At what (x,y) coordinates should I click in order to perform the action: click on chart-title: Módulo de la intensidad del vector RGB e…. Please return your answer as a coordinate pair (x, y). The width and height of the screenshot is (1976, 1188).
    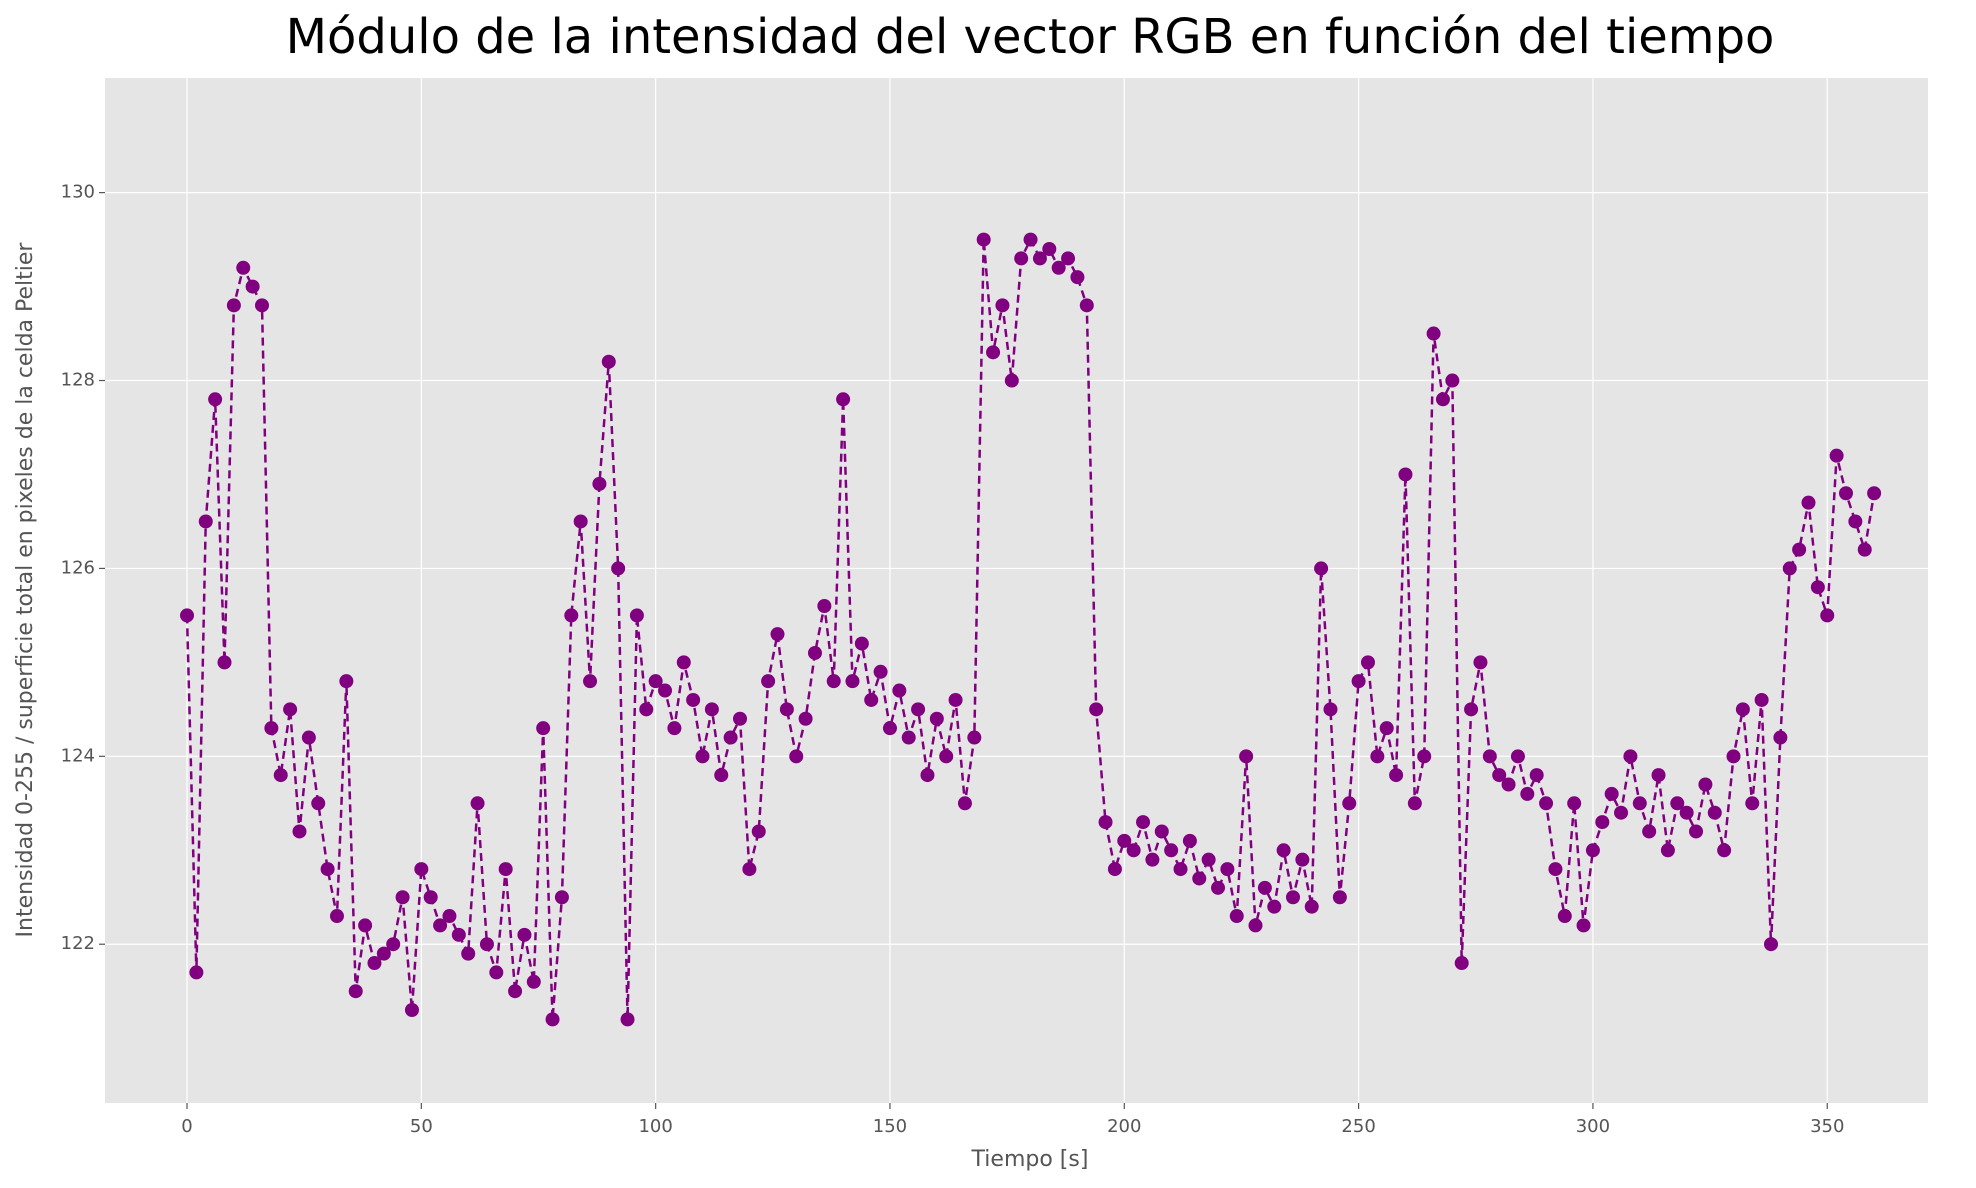
    Looking at the image, I should click on (1030, 37).